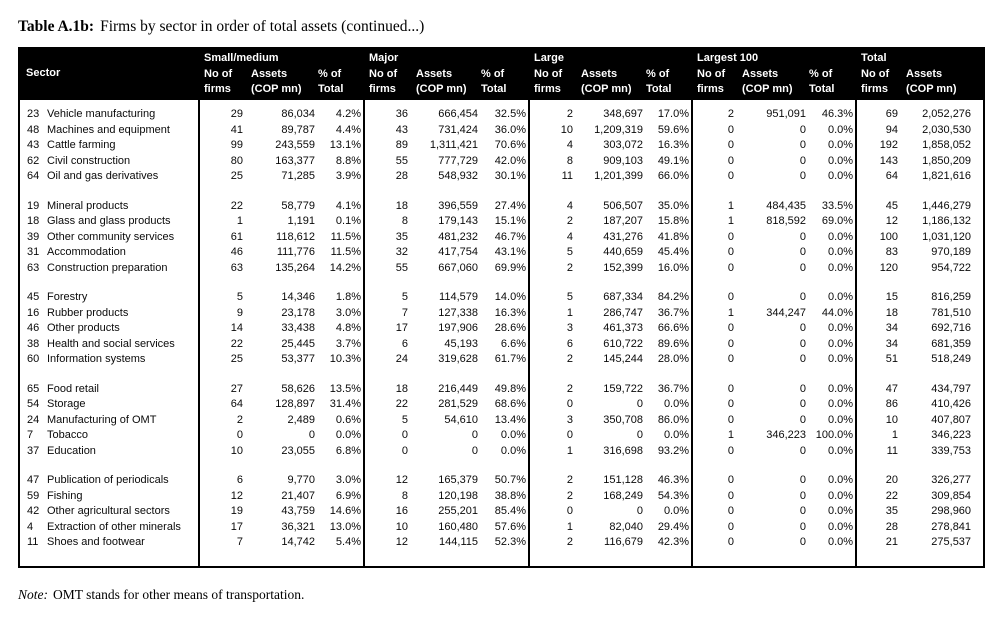 The height and width of the screenshot is (625, 996). I want to click on value-cell: 12, so click(386, 481).